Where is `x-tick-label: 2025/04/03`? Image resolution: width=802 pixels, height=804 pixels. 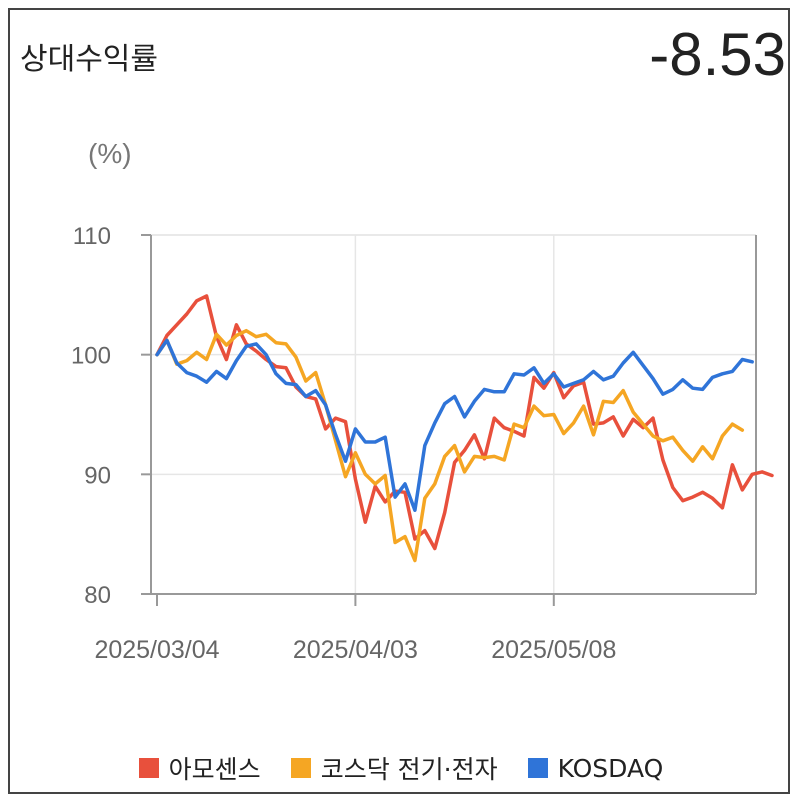 x-tick-label: 2025/04/03 is located at coordinates (355, 650).